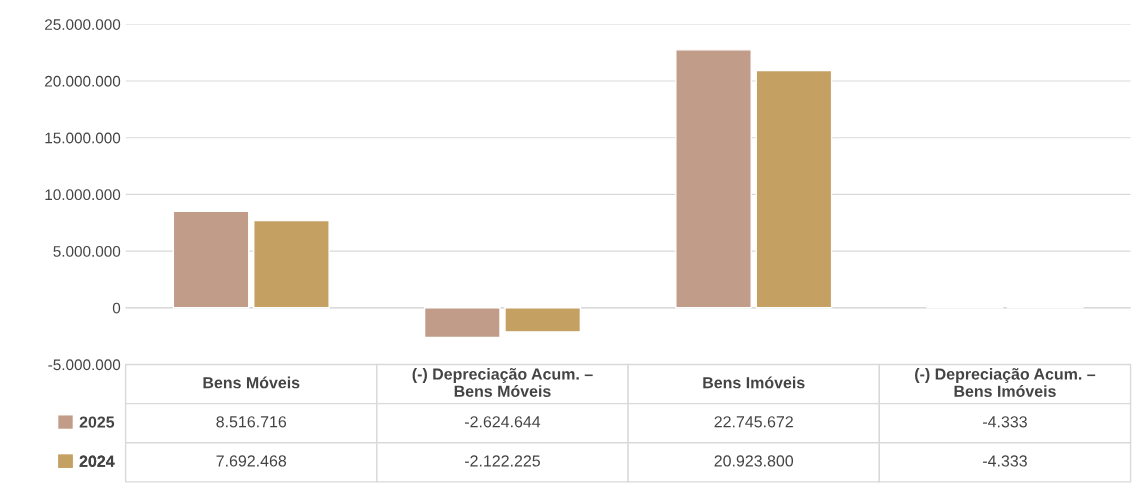 The image size is (1142, 486). What do you see at coordinates (502, 382) in the screenshot?
I see `x-tick-label: (-) Depreciação Acum. – Bens Móveis` at bounding box center [502, 382].